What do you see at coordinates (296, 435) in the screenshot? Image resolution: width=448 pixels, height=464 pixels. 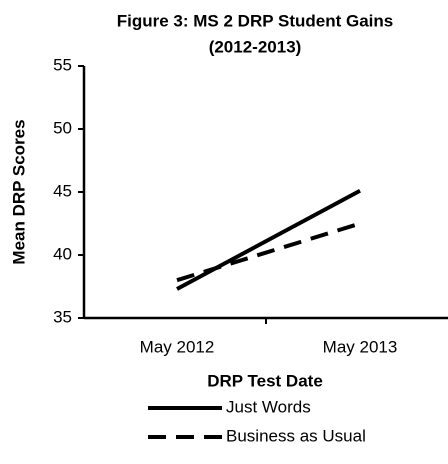 I see `legend-label: Business as Usual` at bounding box center [296, 435].